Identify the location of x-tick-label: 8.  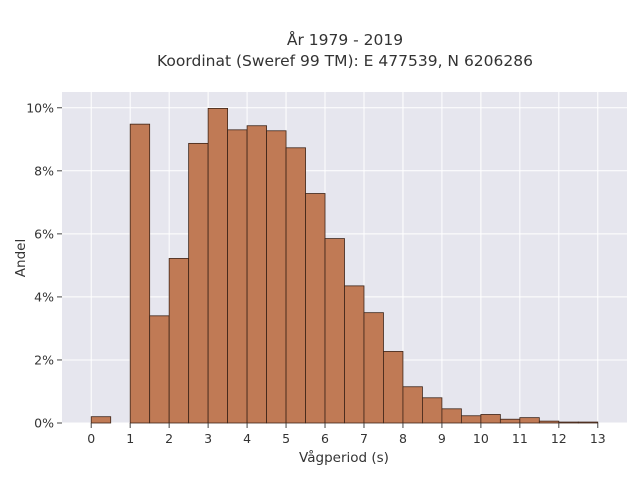
(403, 438).